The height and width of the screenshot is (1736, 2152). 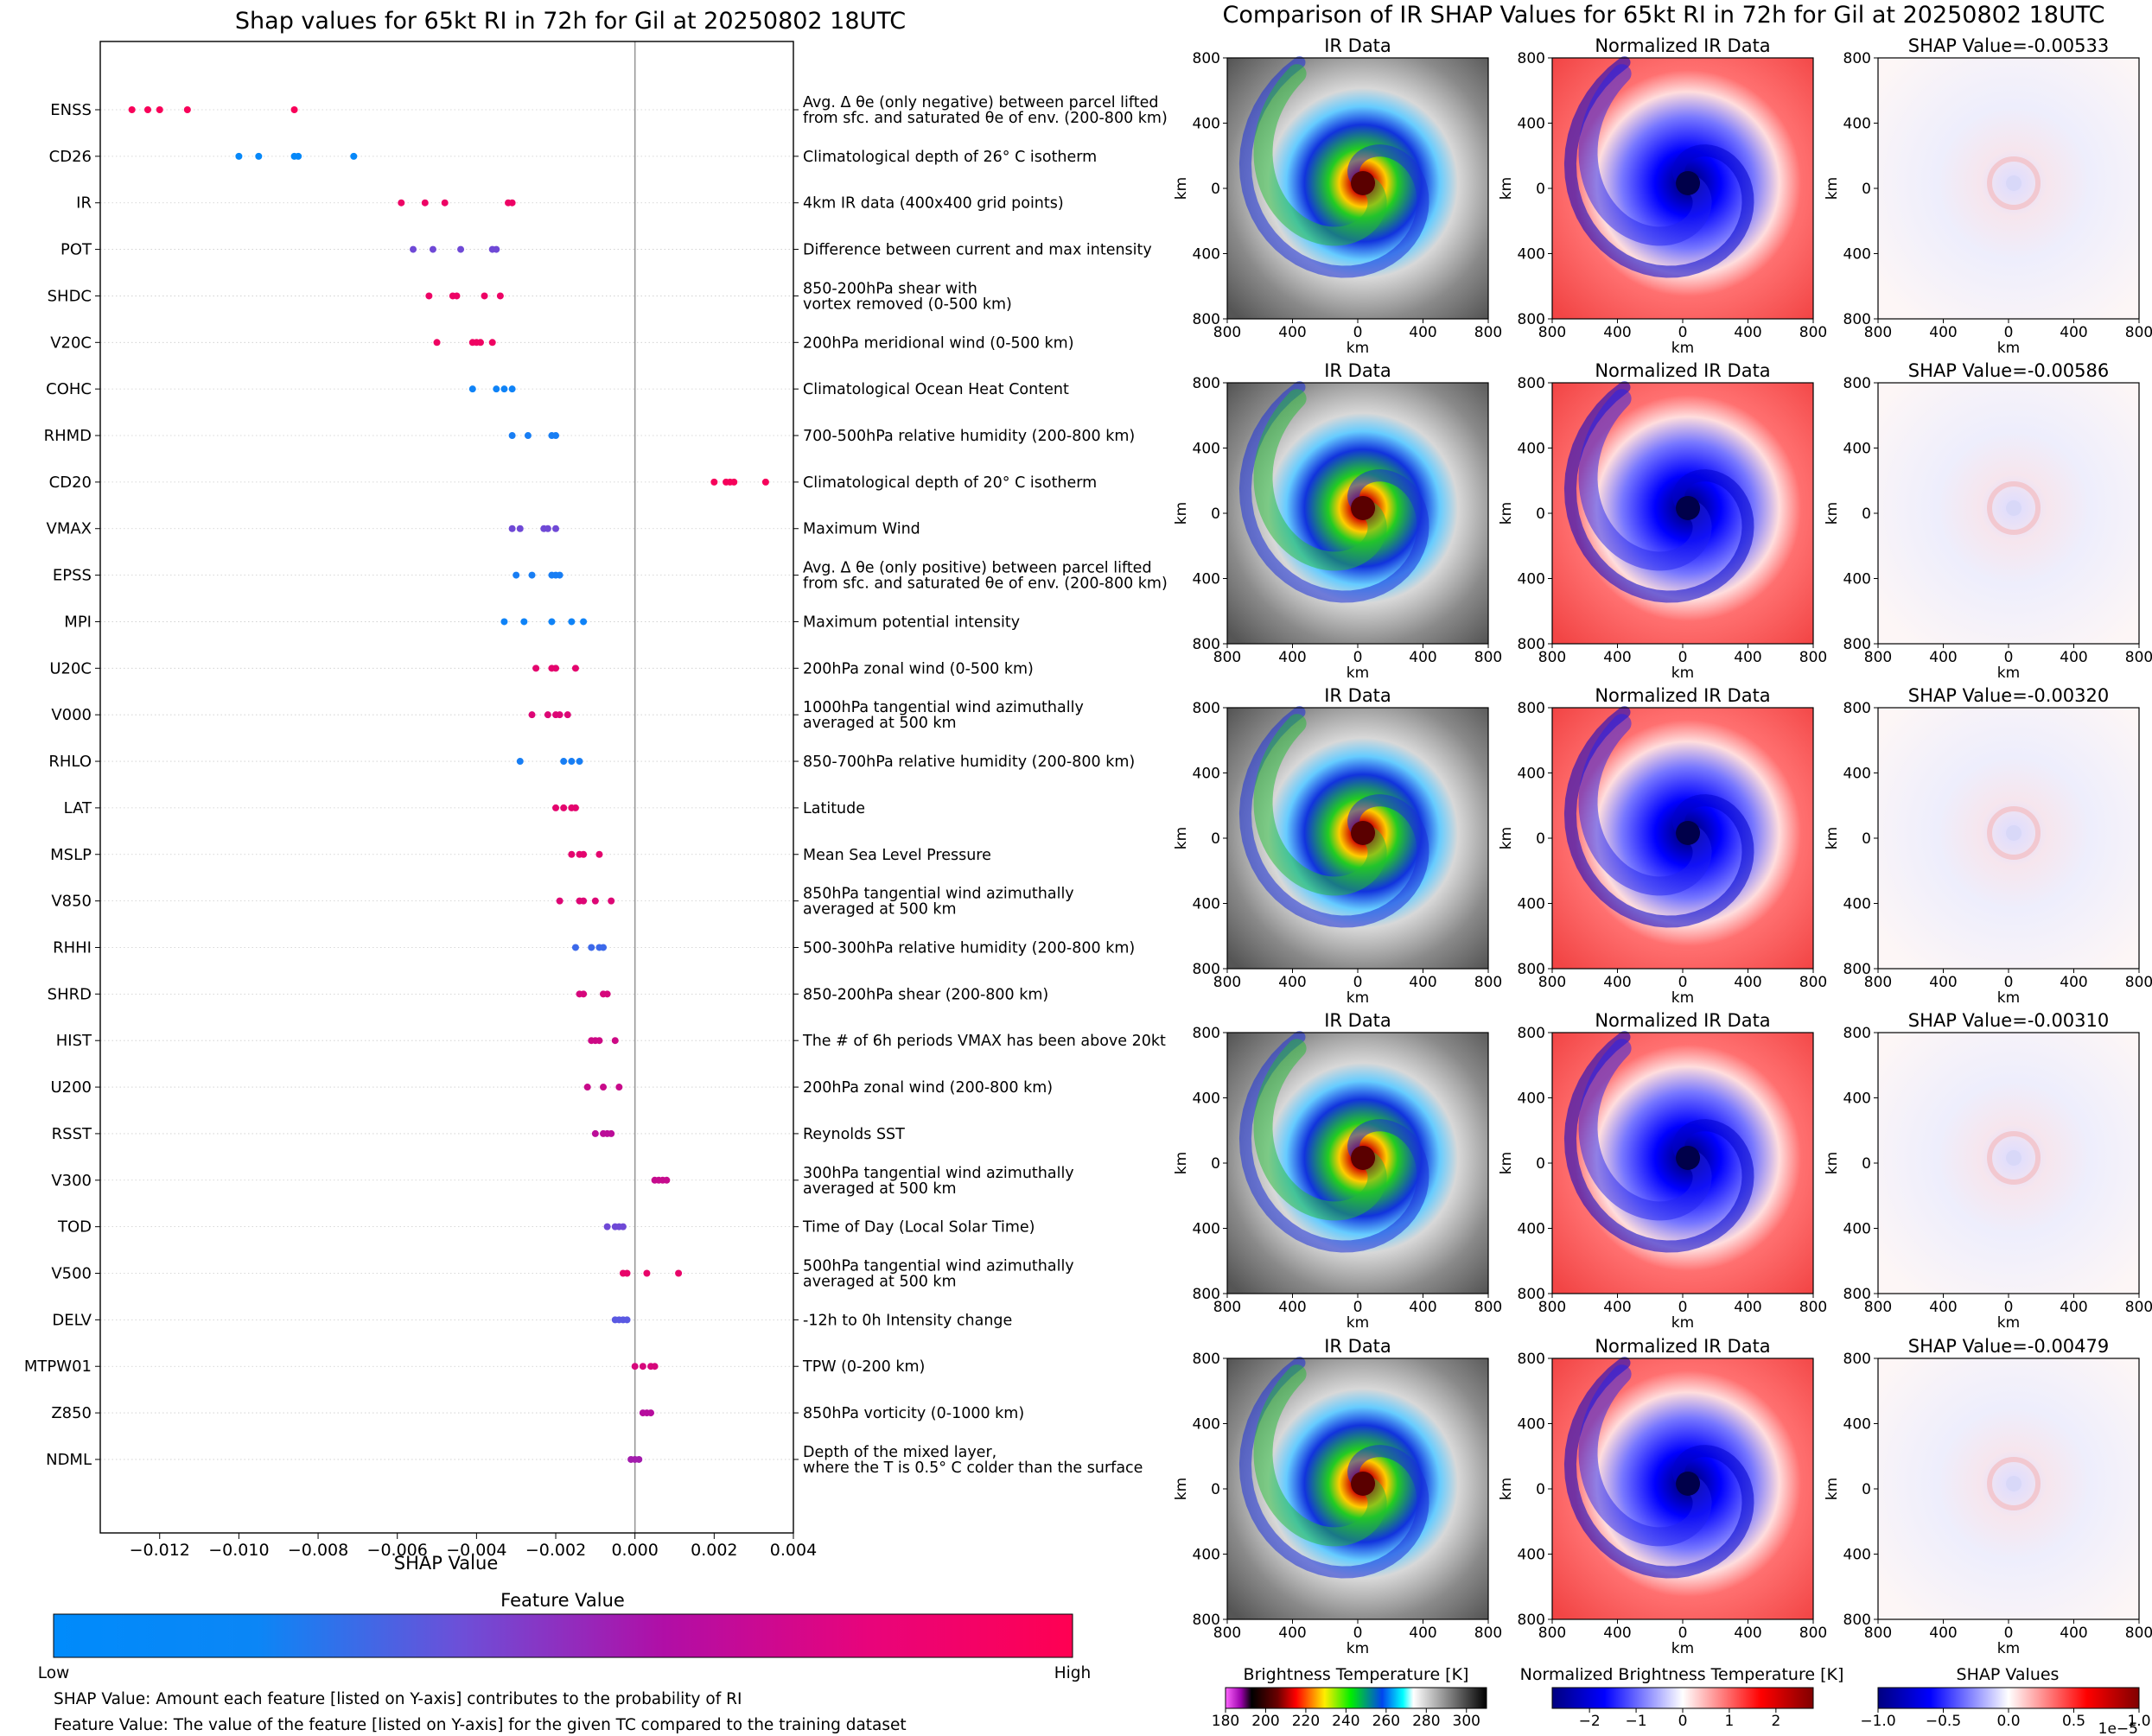 What do you see at coordinates (913, 1413) in the screenshot?
I see `feature-description: 850hPa vorticity (0-1000 km)` at bounding box center [913, 1413].